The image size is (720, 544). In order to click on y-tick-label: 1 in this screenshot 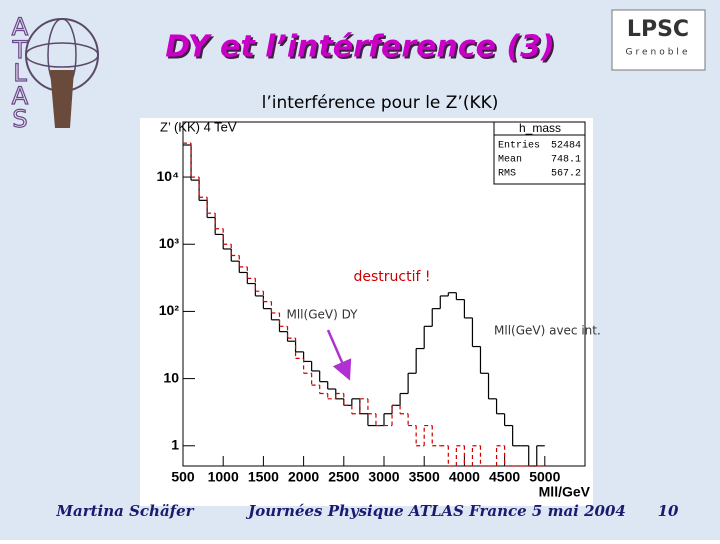, I will do `click(175, 444)`.